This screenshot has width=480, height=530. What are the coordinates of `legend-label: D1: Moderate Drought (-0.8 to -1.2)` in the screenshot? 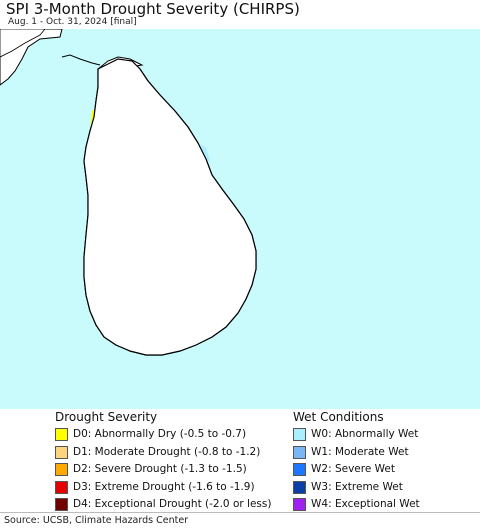 It's located at (167, 451).